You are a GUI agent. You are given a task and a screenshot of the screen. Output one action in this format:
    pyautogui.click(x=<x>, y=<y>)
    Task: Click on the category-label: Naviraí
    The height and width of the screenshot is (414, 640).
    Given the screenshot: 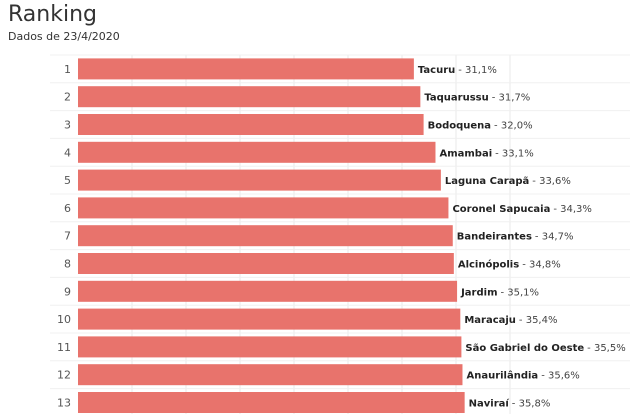 What is the action you would take?
    pyautogui.click(x=489, y=404)
    